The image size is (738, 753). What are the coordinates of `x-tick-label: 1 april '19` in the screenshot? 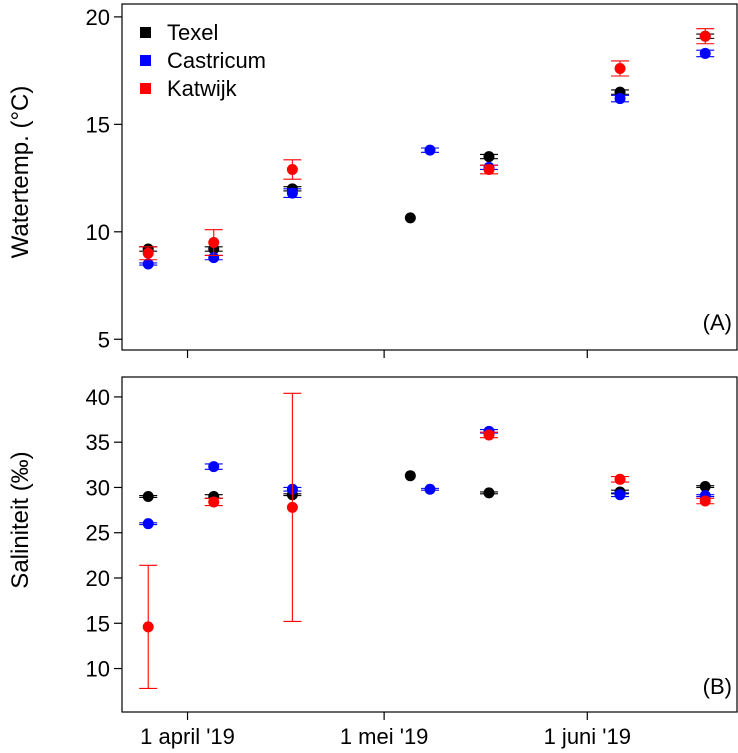 It's located at (187, 736).